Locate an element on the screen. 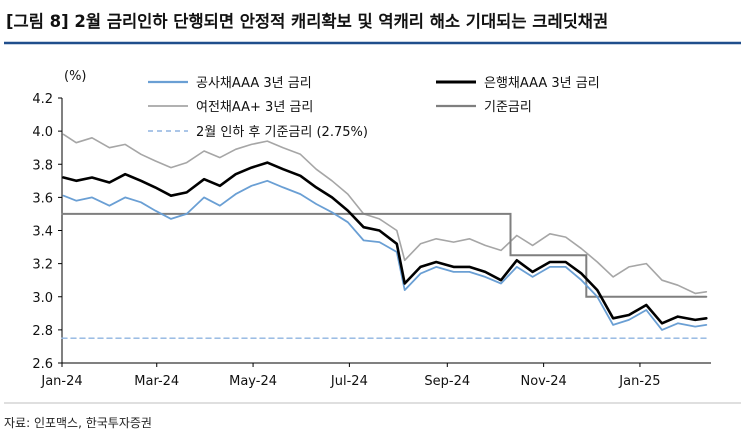 The image size is (745, 447). y-tick-label: 3.4 is located at coordinates (42, 232).